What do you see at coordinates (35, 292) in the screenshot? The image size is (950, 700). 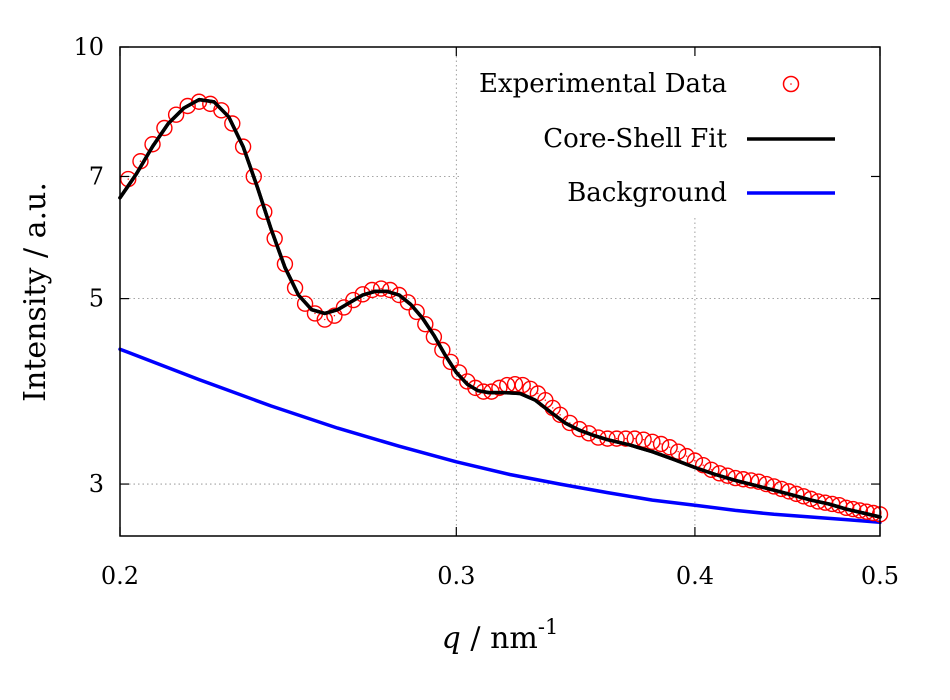 I see `y-axis-title: Intensity / a.u.` at bounding box center [35, 292].